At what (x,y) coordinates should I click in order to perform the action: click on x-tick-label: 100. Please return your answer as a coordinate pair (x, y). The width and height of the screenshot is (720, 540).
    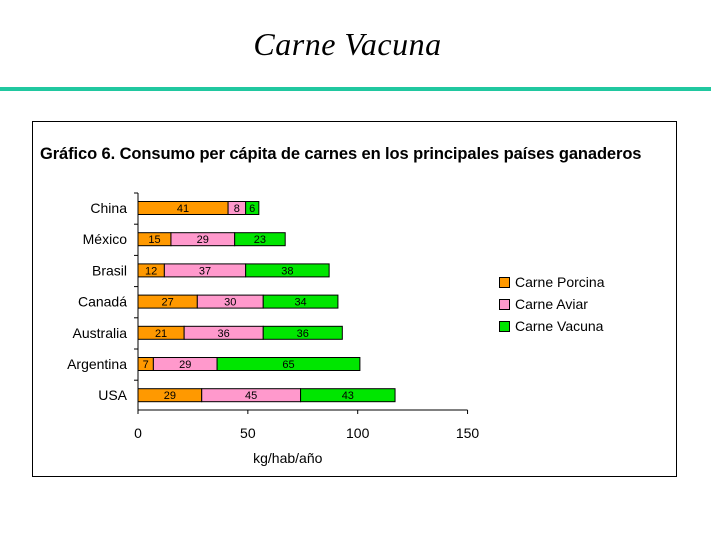
    Looking at the image, I should click on (358, 433).